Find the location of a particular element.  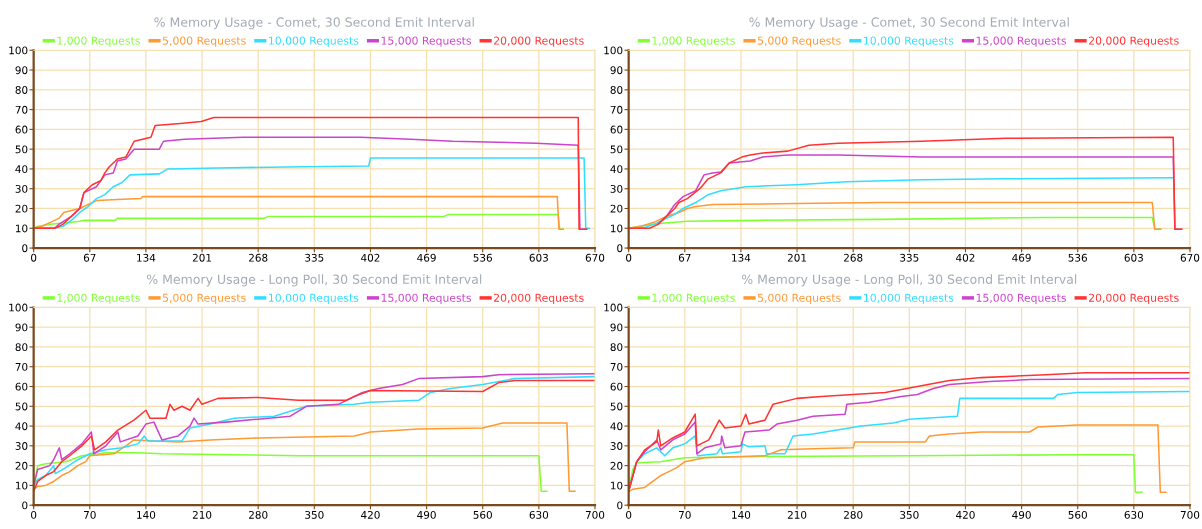

x-tick-label: 268 is located at coordinates (258, 257).